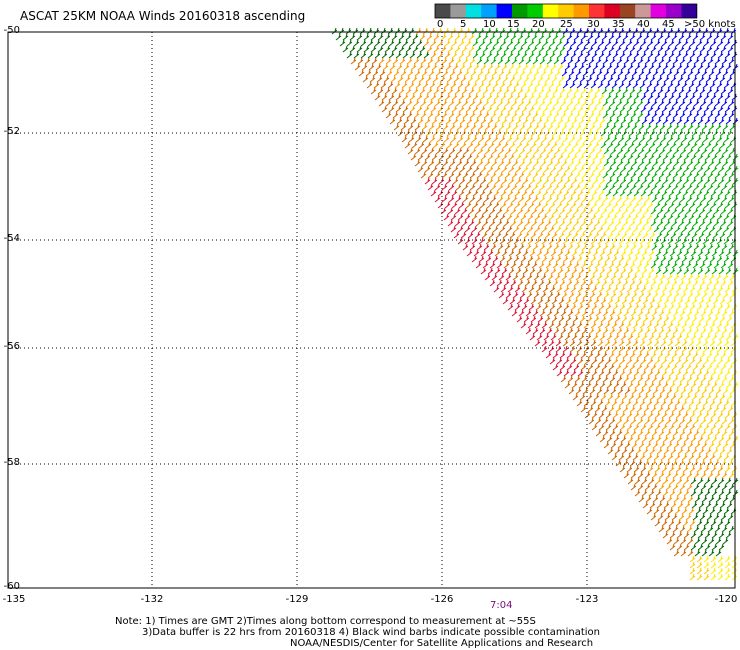  What do you see at coordinates (11, 586) in the screenshot?
I see `latitude-label: -60` at bounding box center [11, 586].